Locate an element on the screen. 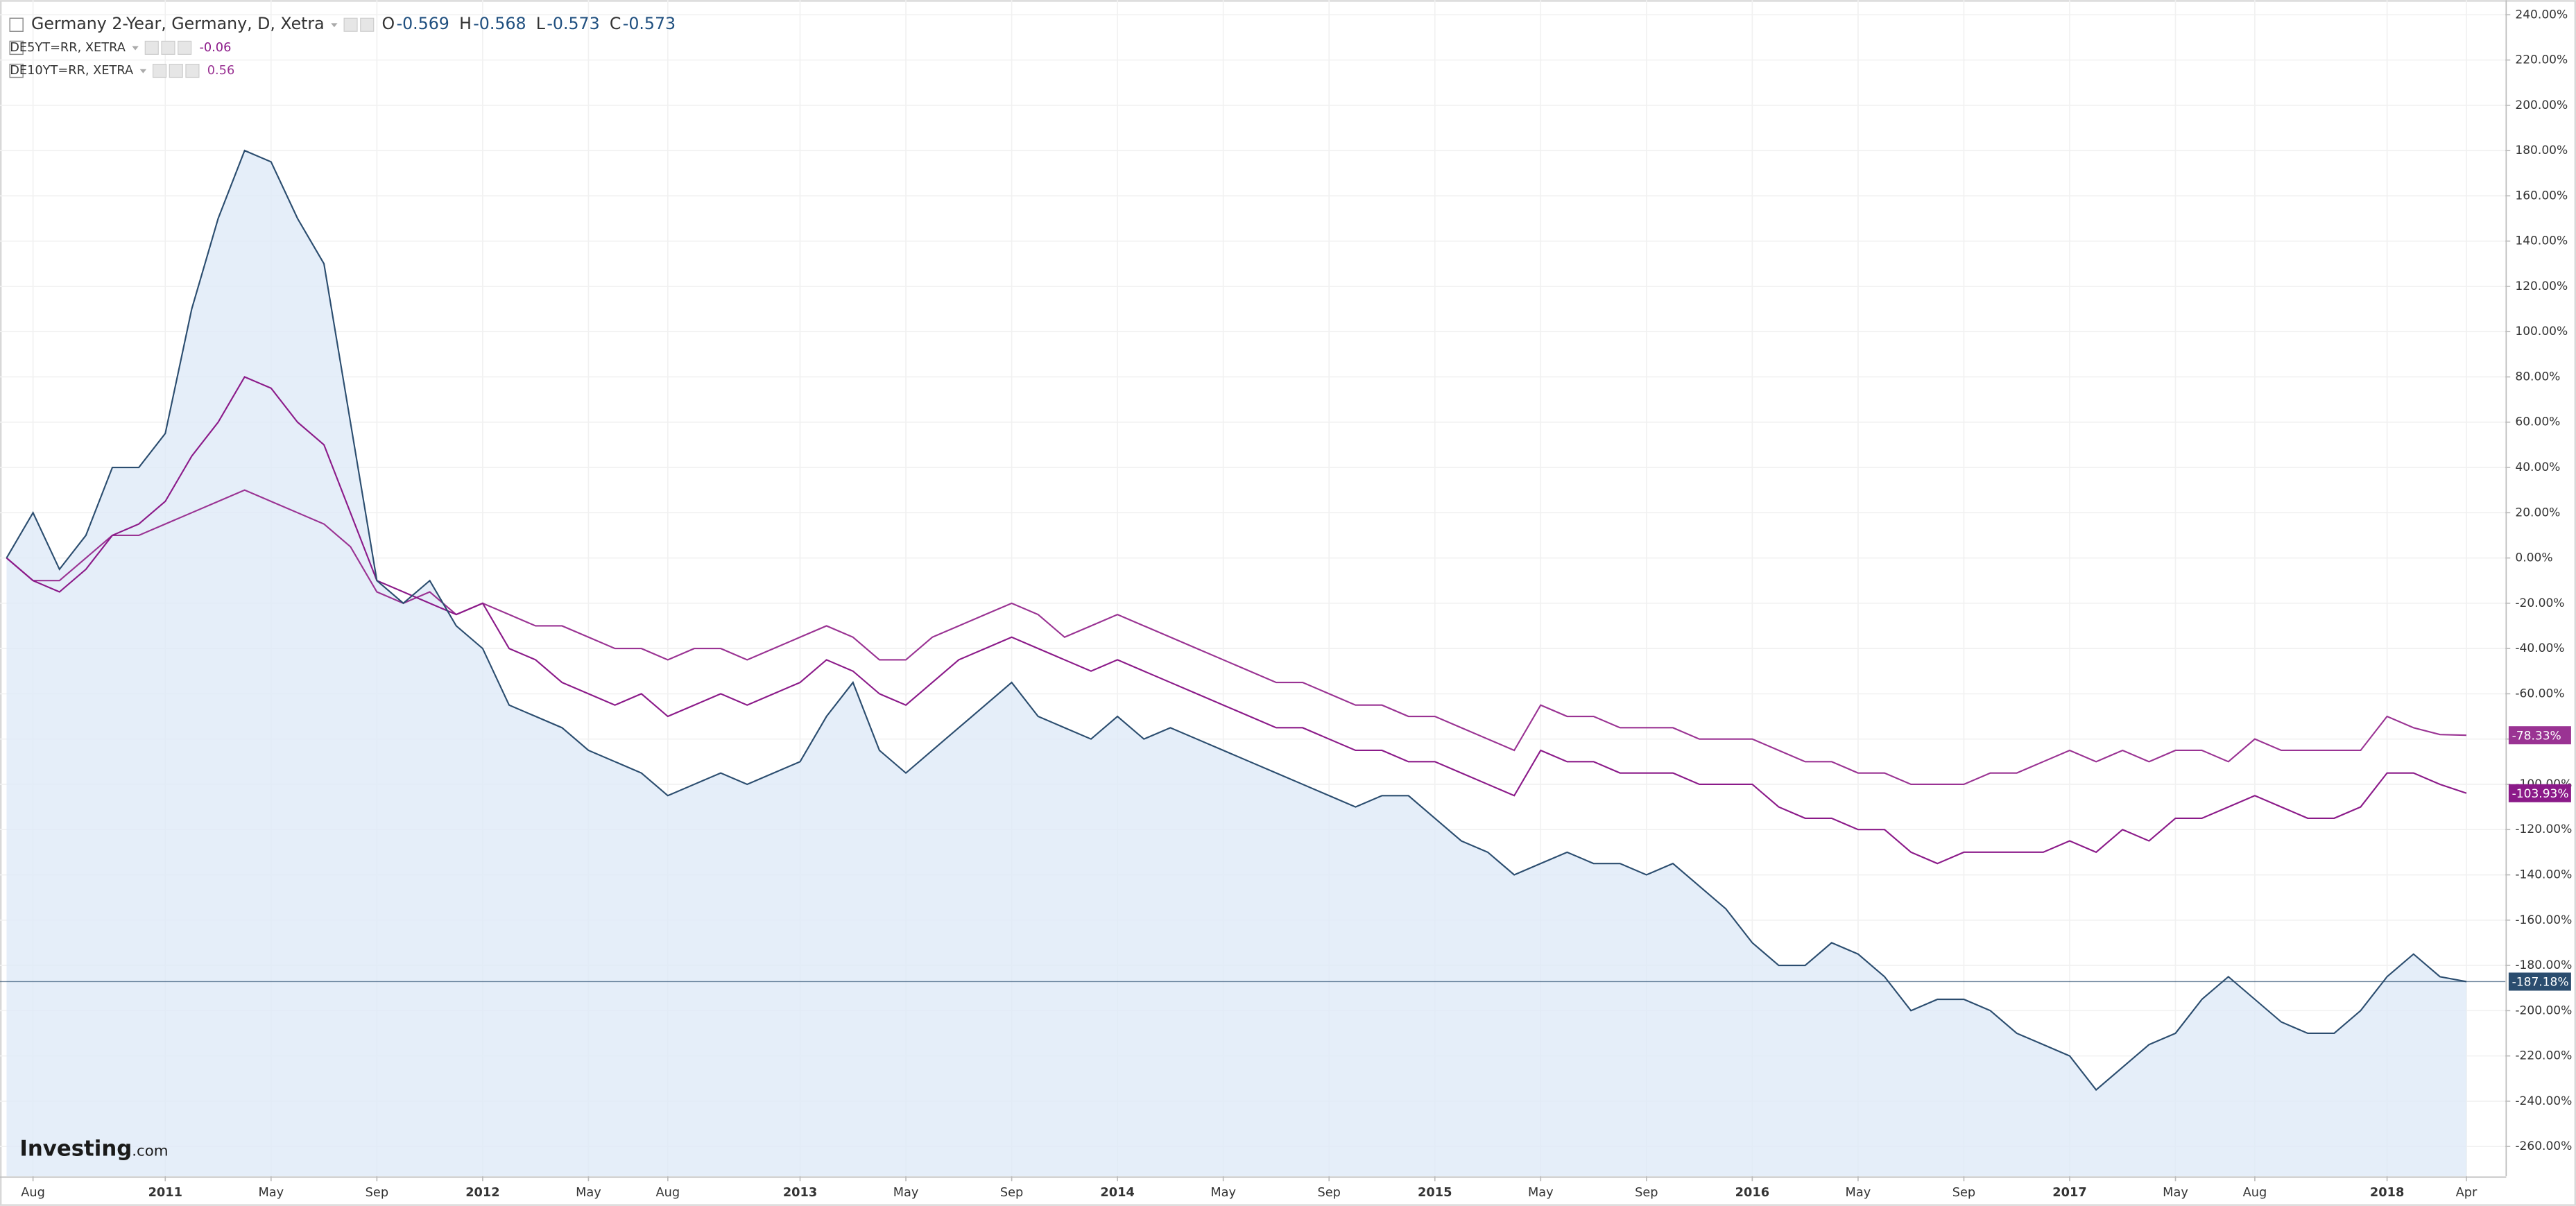 This screenshot has height=1206, width=2576. x-tick-label: 2017 is located at coordinates (2069, 1193).